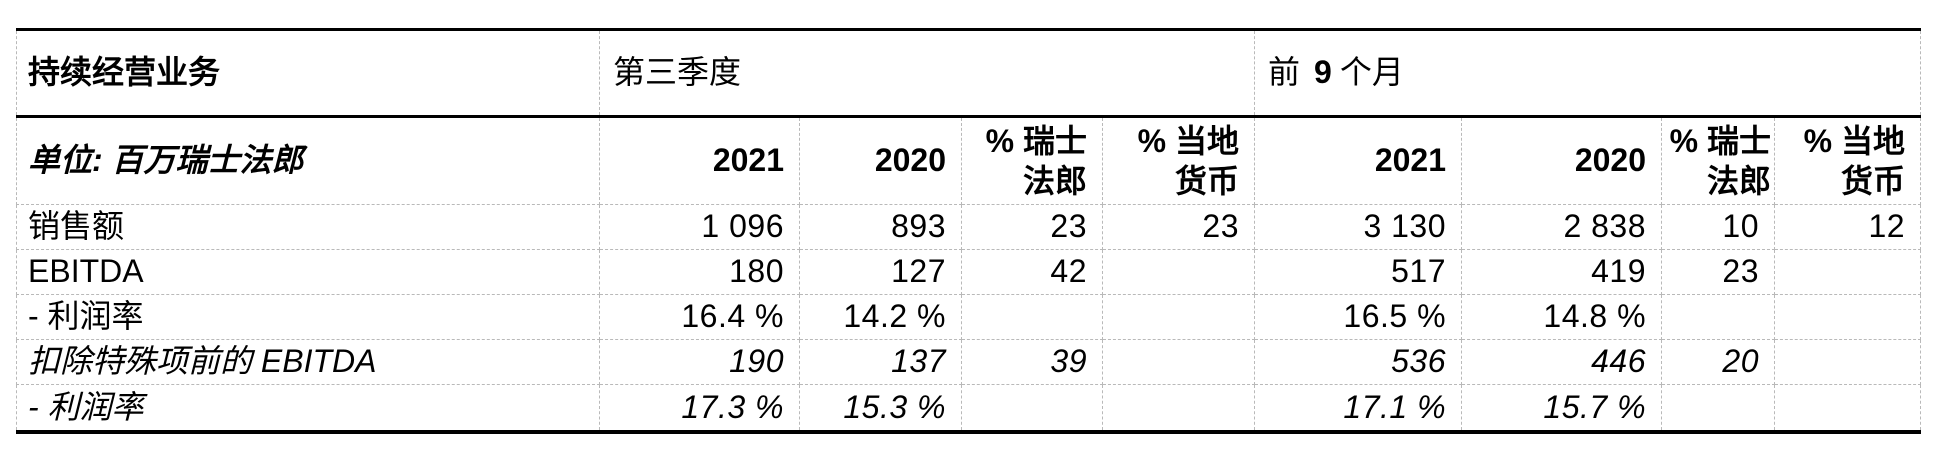 This screenshot has height=458, width=1934. What do you see at coordinates (1207, 181) in the screenshot?
I see `q3-pct-local-line2: 货币` at bounding box center [1207, 181].